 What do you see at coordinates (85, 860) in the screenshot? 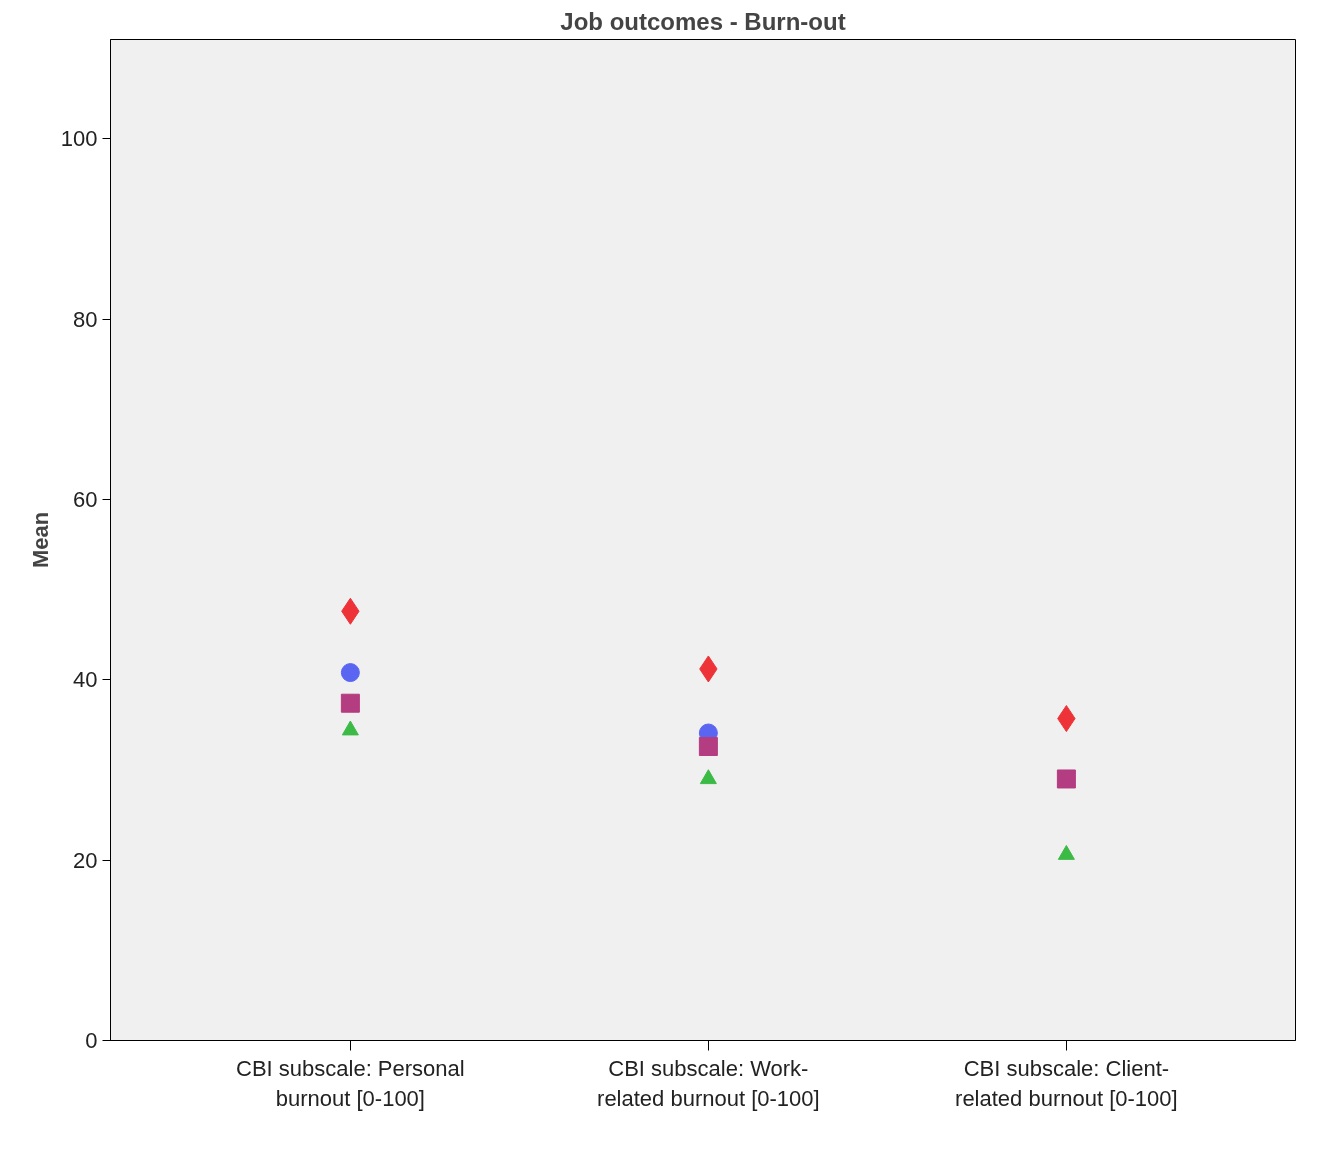
I see `y-tick-label: 20` at bounding box center [85, 860].